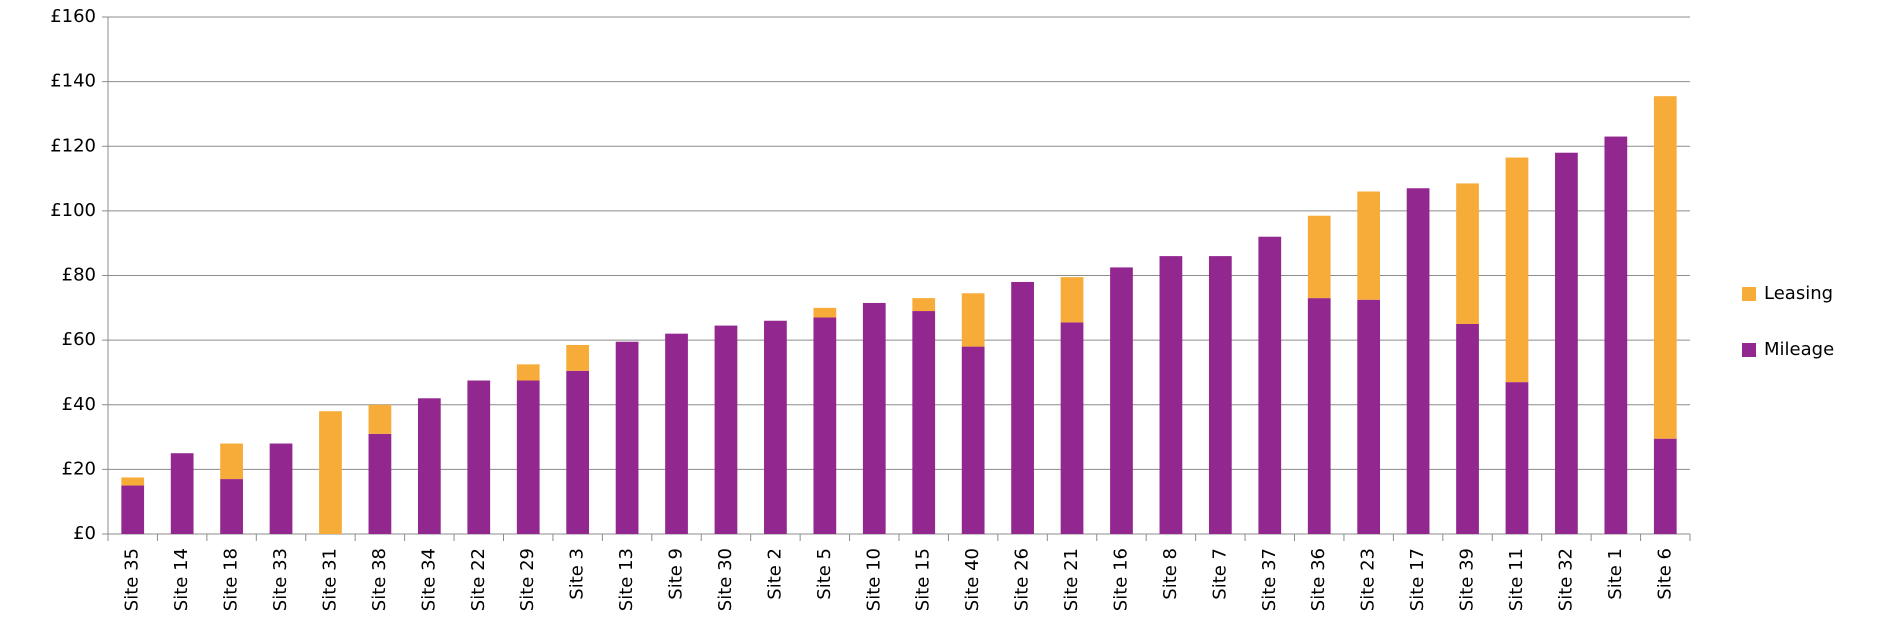 Image resolution: width=1877 pixels, height=644 pixels. What do you see at coordinates (1798, 293) in the screenshot?
I see `legend-label: Leasing` at bounding box center [1798, 293].